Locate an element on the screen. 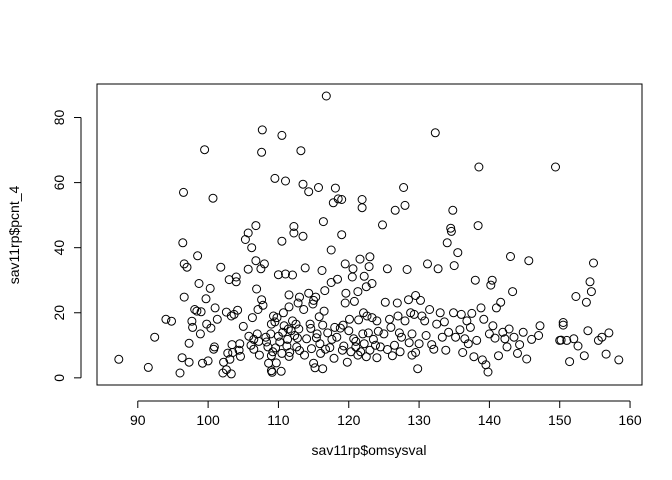  y-axis-title: sav11rp$pcnt_4 is located at coordinates (14, 234).